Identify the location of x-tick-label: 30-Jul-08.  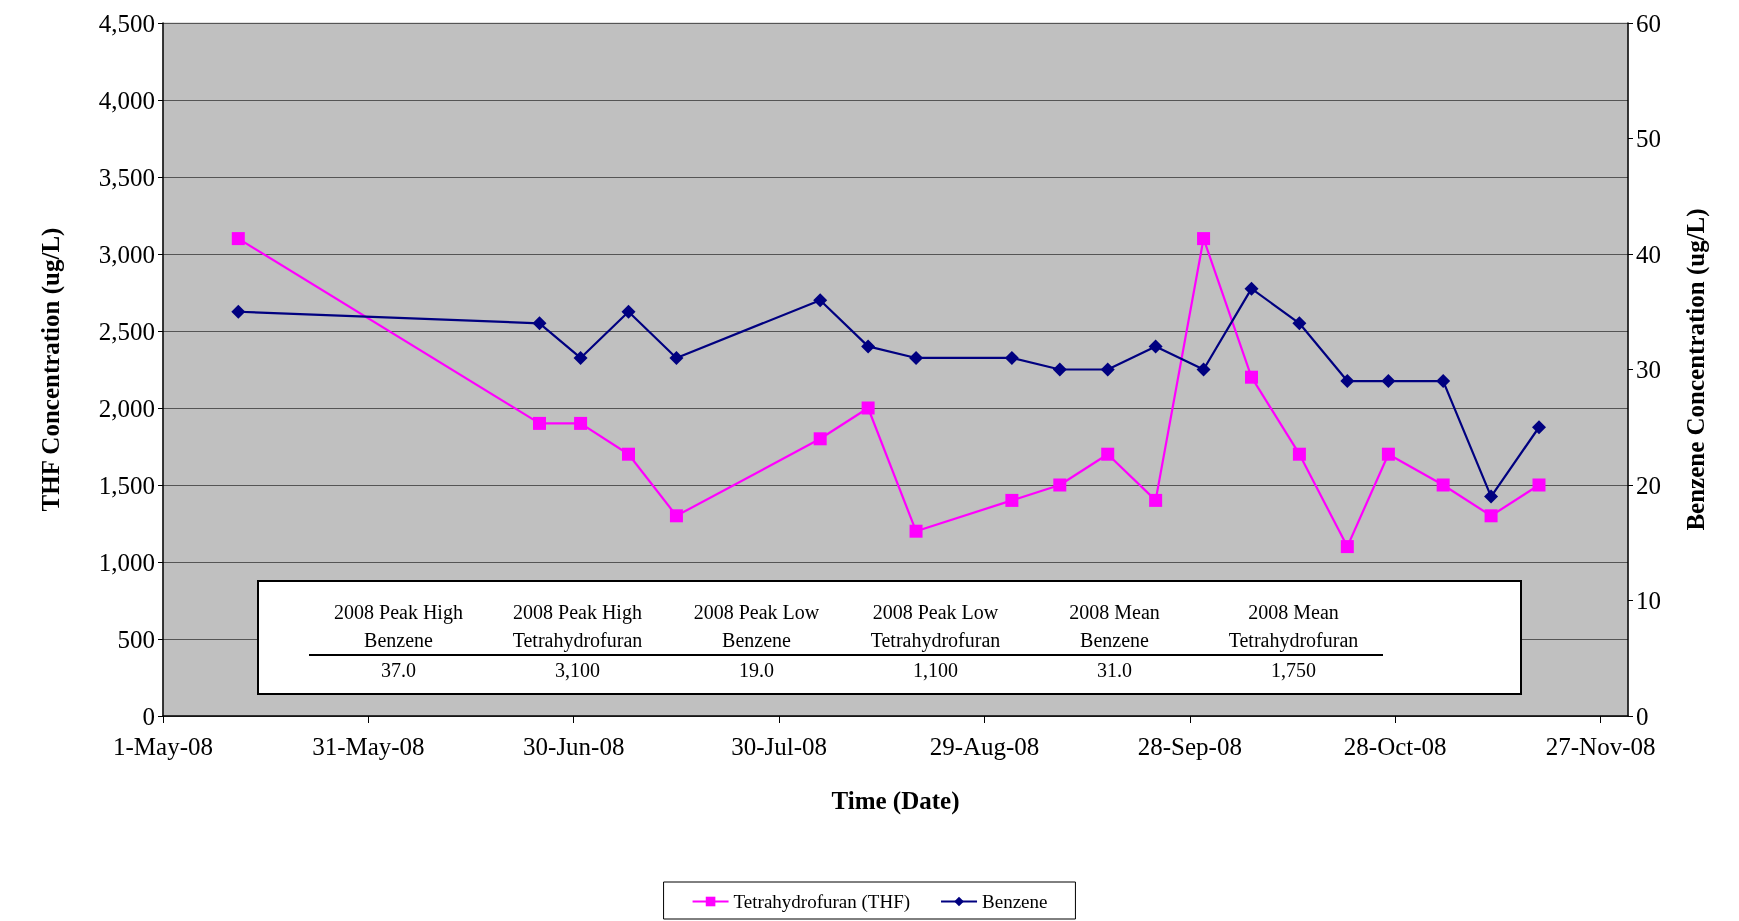
(779, 746).